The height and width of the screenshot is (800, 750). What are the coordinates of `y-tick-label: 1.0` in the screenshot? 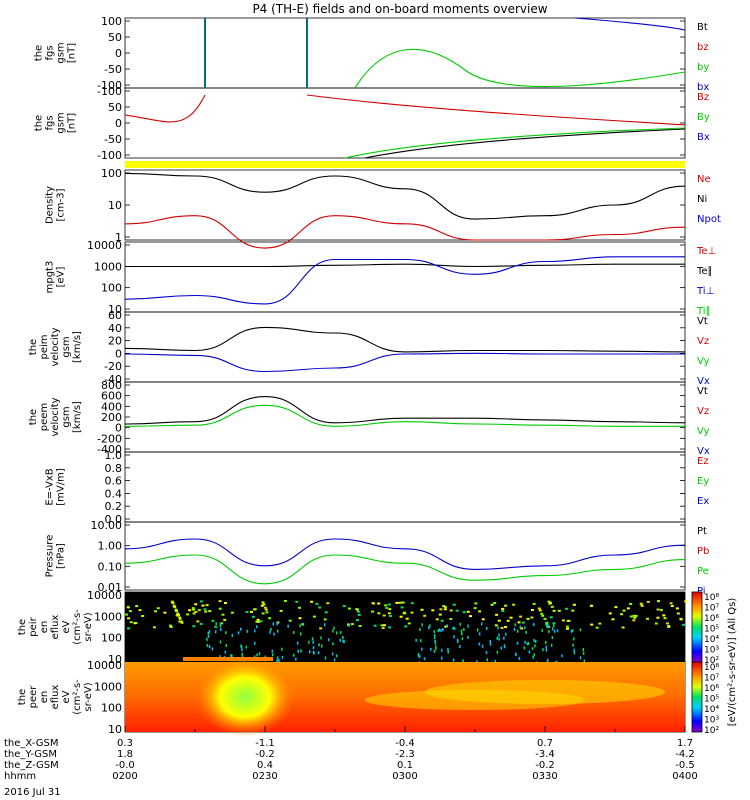 It's located at (114, 455).